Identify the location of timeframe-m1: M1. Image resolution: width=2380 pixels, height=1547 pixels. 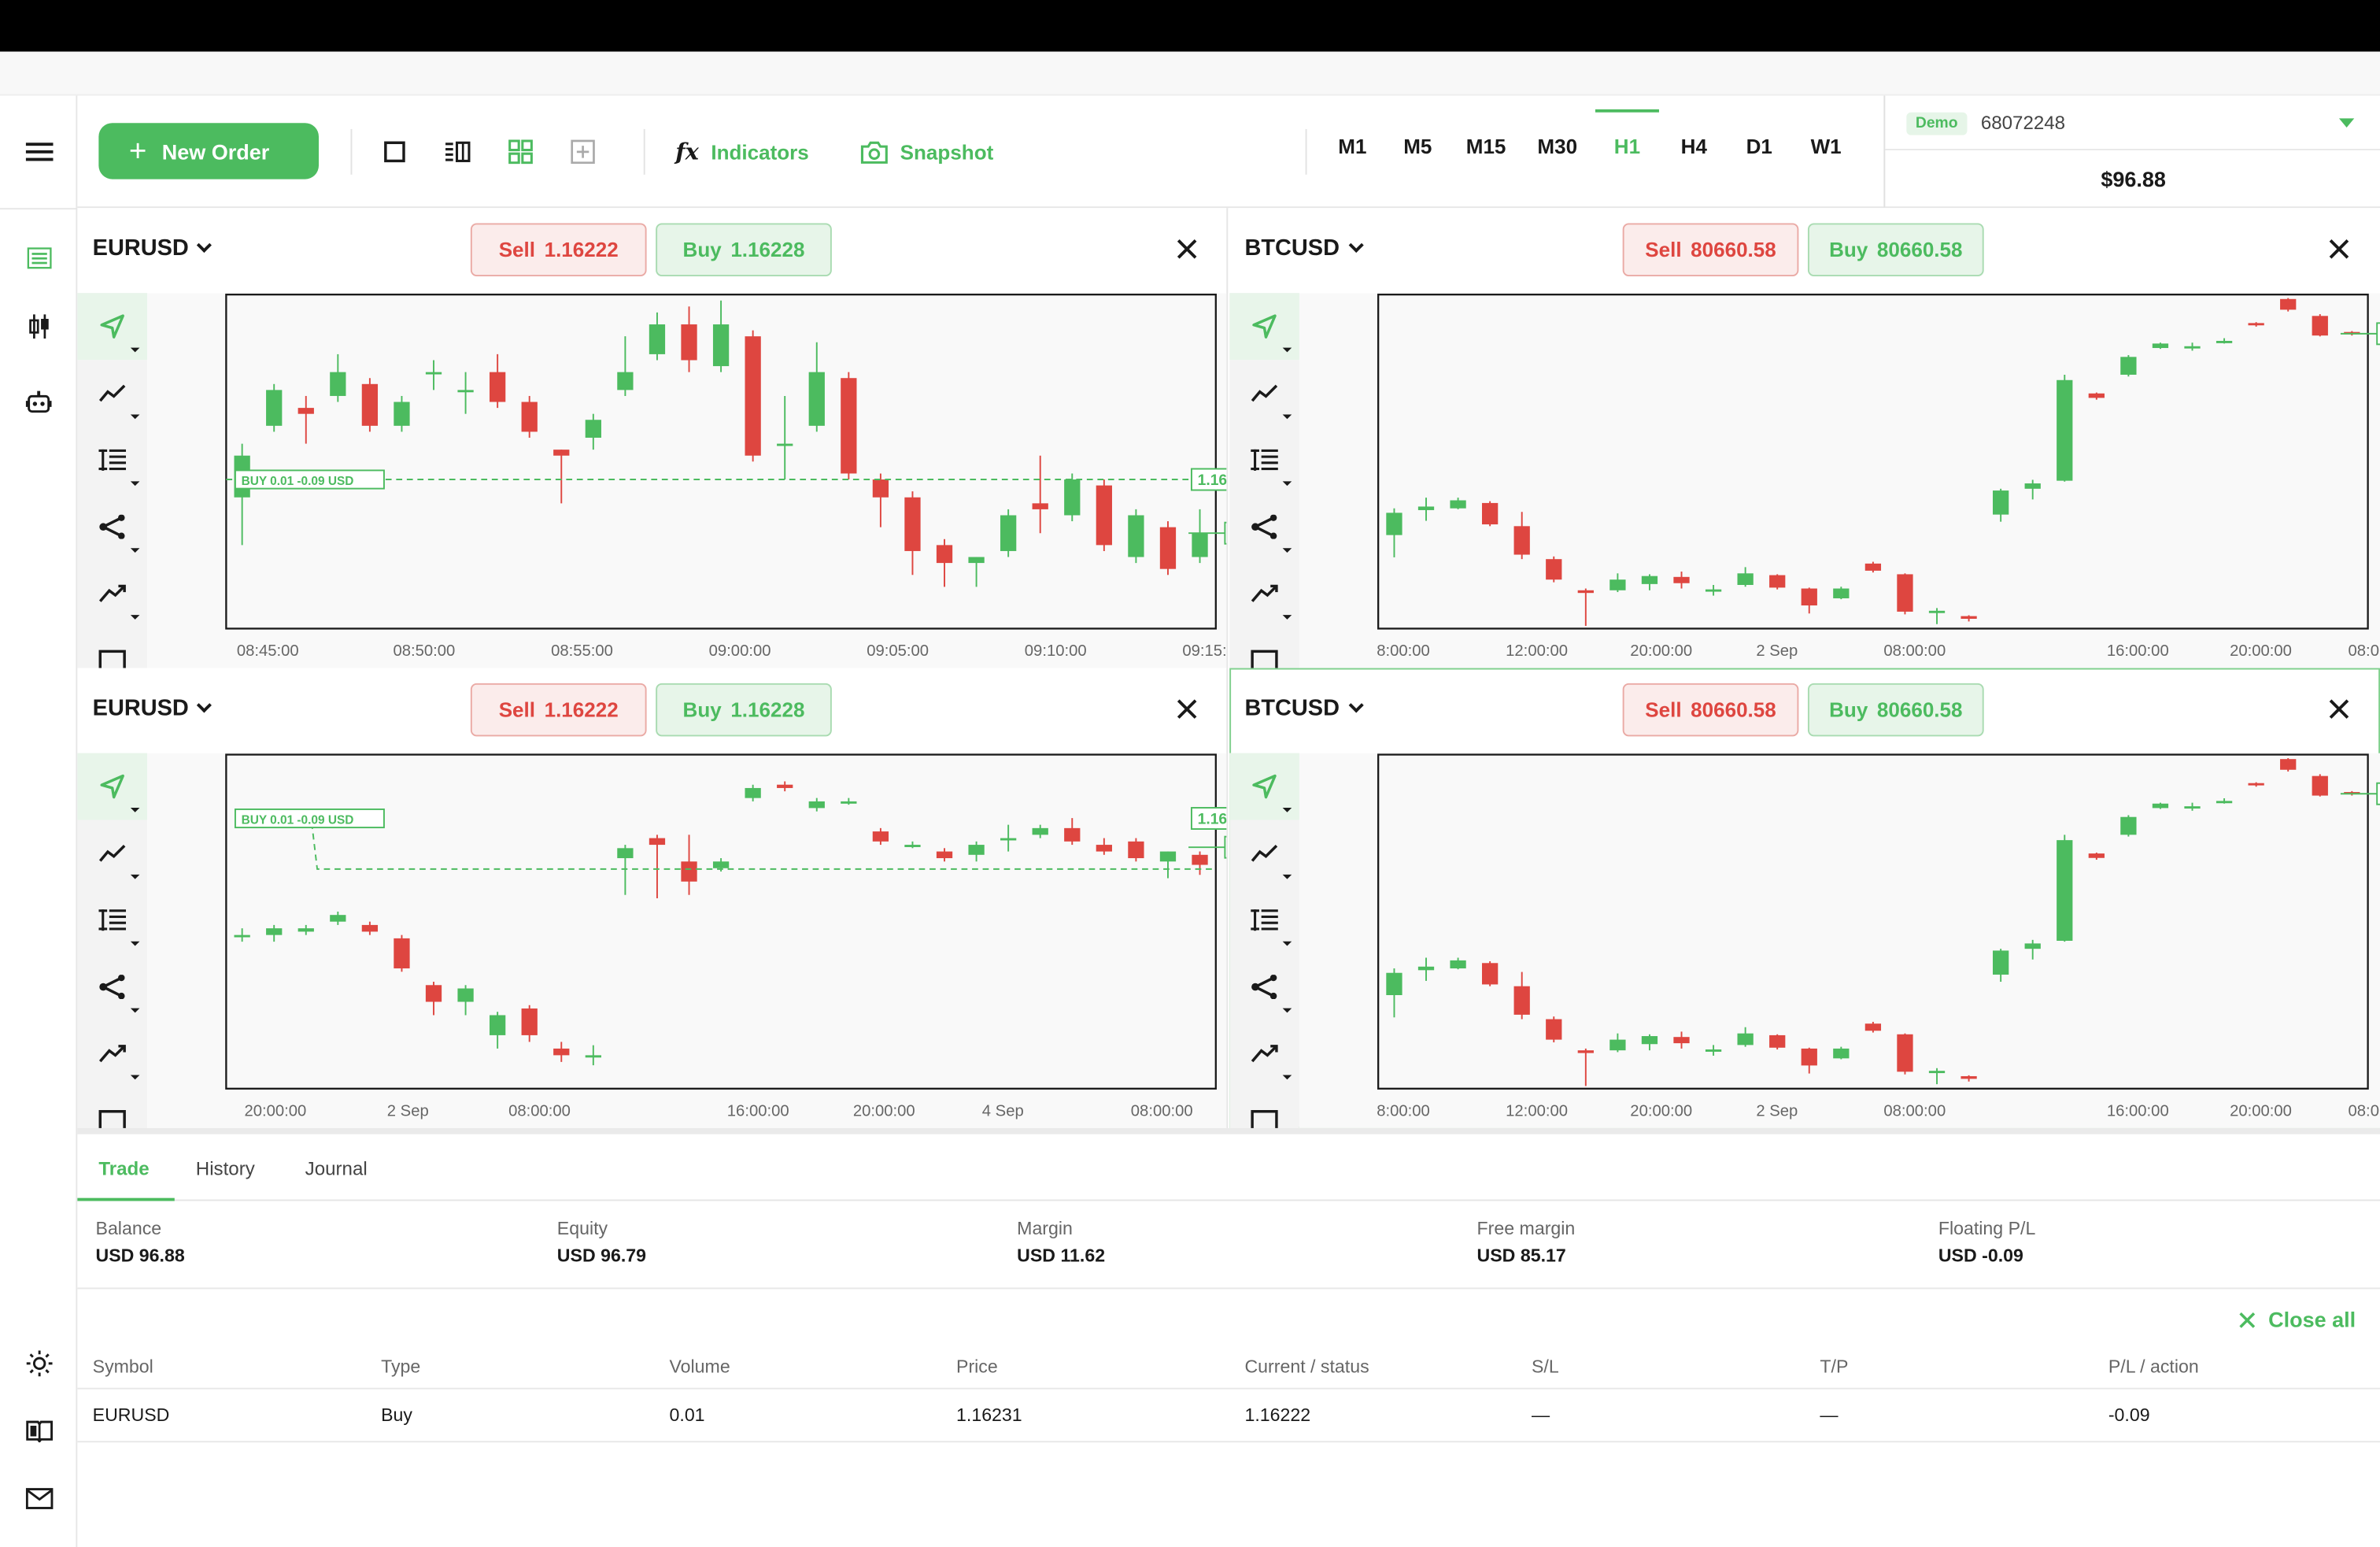
(1352, 146).